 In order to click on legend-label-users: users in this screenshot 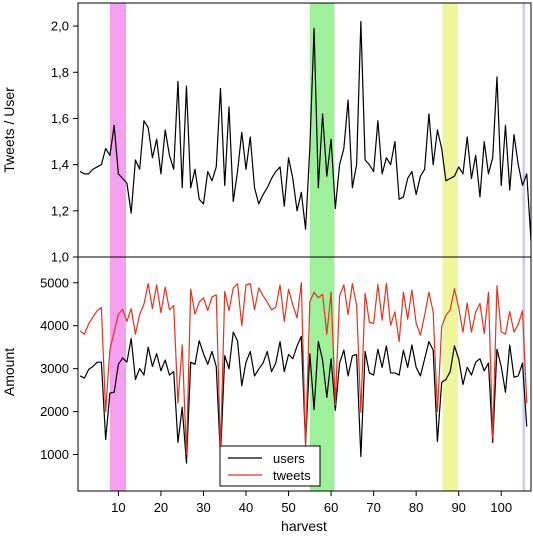, I will do `click(289, 458)`.